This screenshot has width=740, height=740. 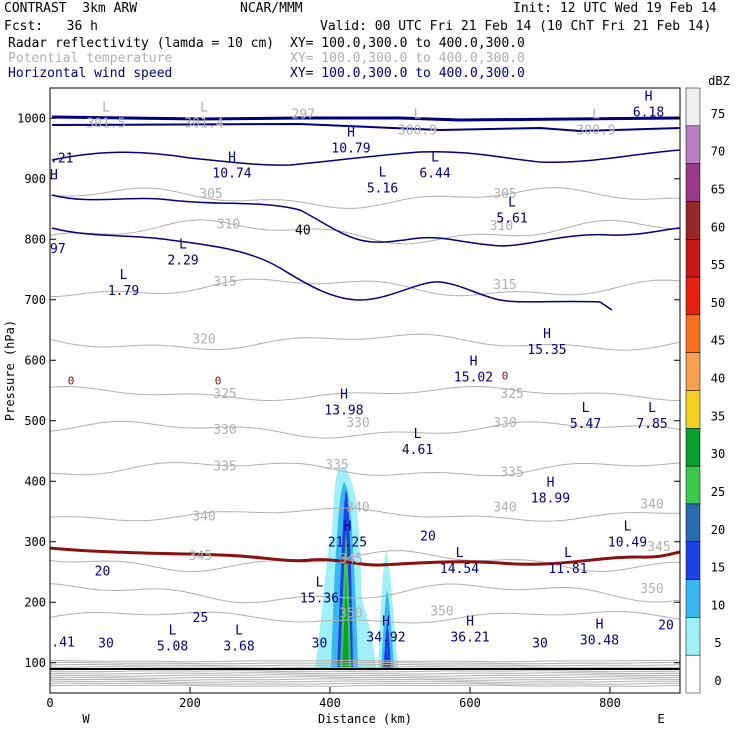 I want to click on theta-contour-label: 325, so click(x=224, y=394).